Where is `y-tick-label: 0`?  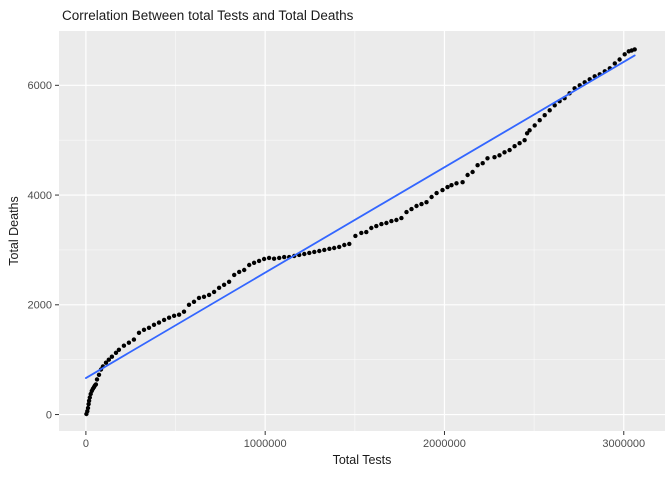 y-tick-label: 0 is located at coordinates (49, 415).